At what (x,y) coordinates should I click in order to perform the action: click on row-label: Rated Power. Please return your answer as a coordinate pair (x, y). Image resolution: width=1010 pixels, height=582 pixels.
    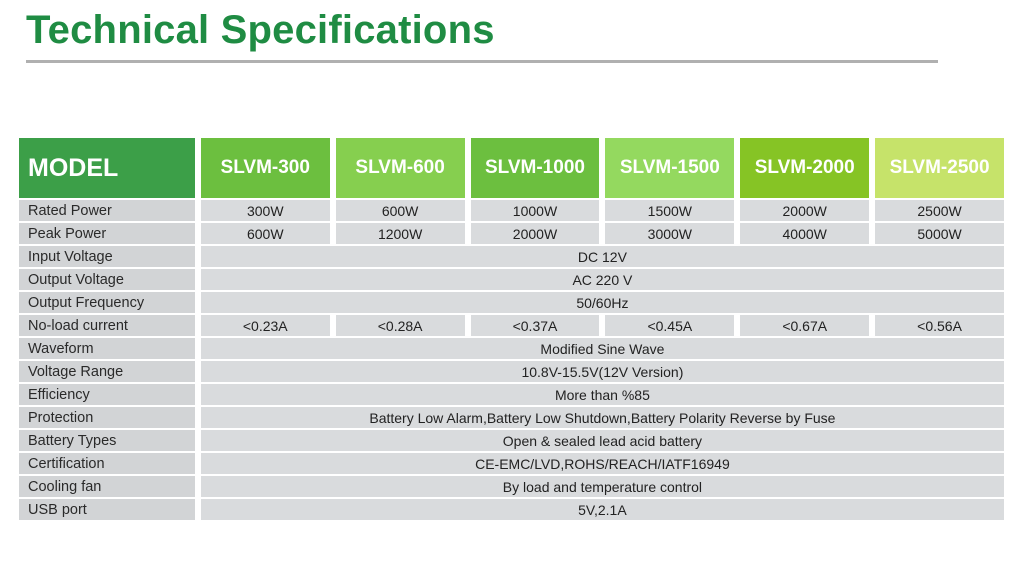
    Looking at the image, I should click on (107, 210).